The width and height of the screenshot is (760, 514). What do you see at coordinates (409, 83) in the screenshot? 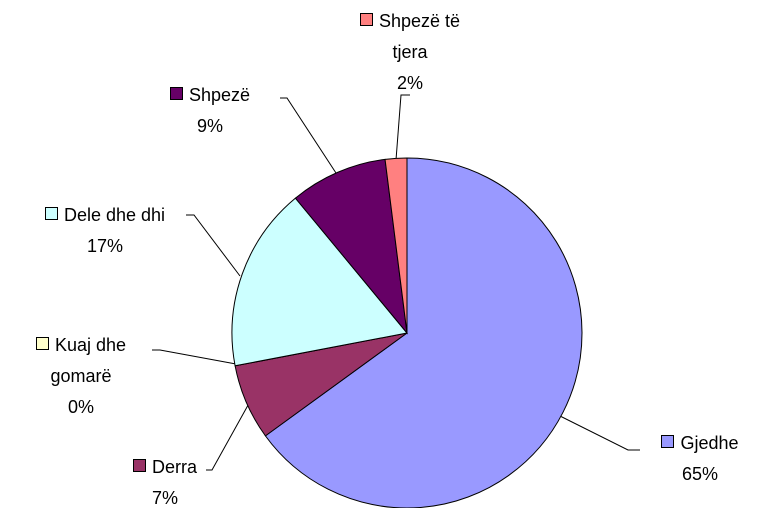
I see `value-label: 2%` at bounding box center [409, 83].